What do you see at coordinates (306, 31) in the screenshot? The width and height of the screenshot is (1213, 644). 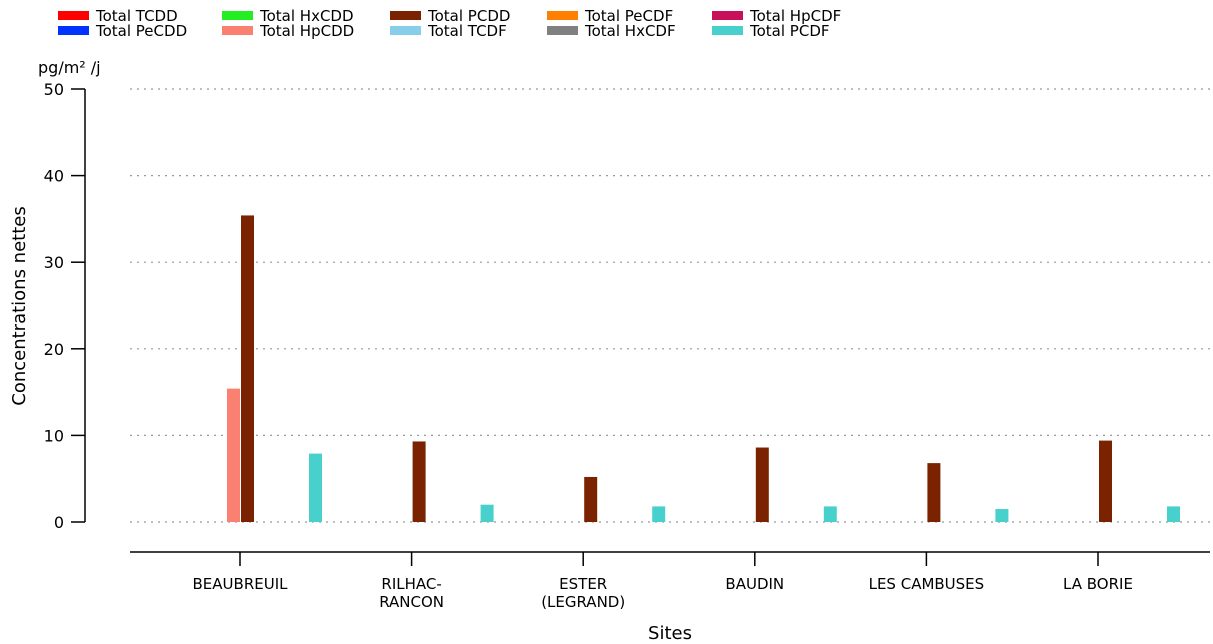 I see `legend-label-total-hpcdd: Total HpCDD` at bounding box center [306, 31].